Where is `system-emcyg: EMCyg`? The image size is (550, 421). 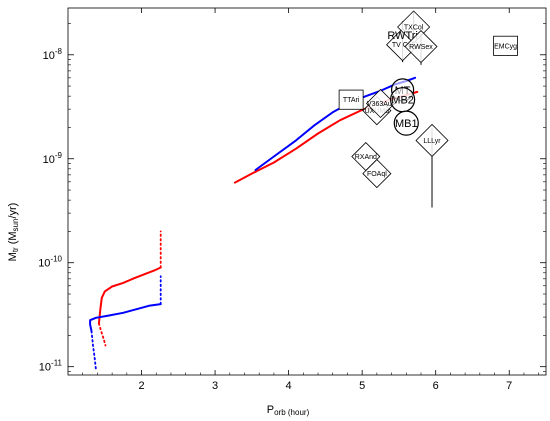
system-emcyg: EMCyg is located at coordinates (505, 45).